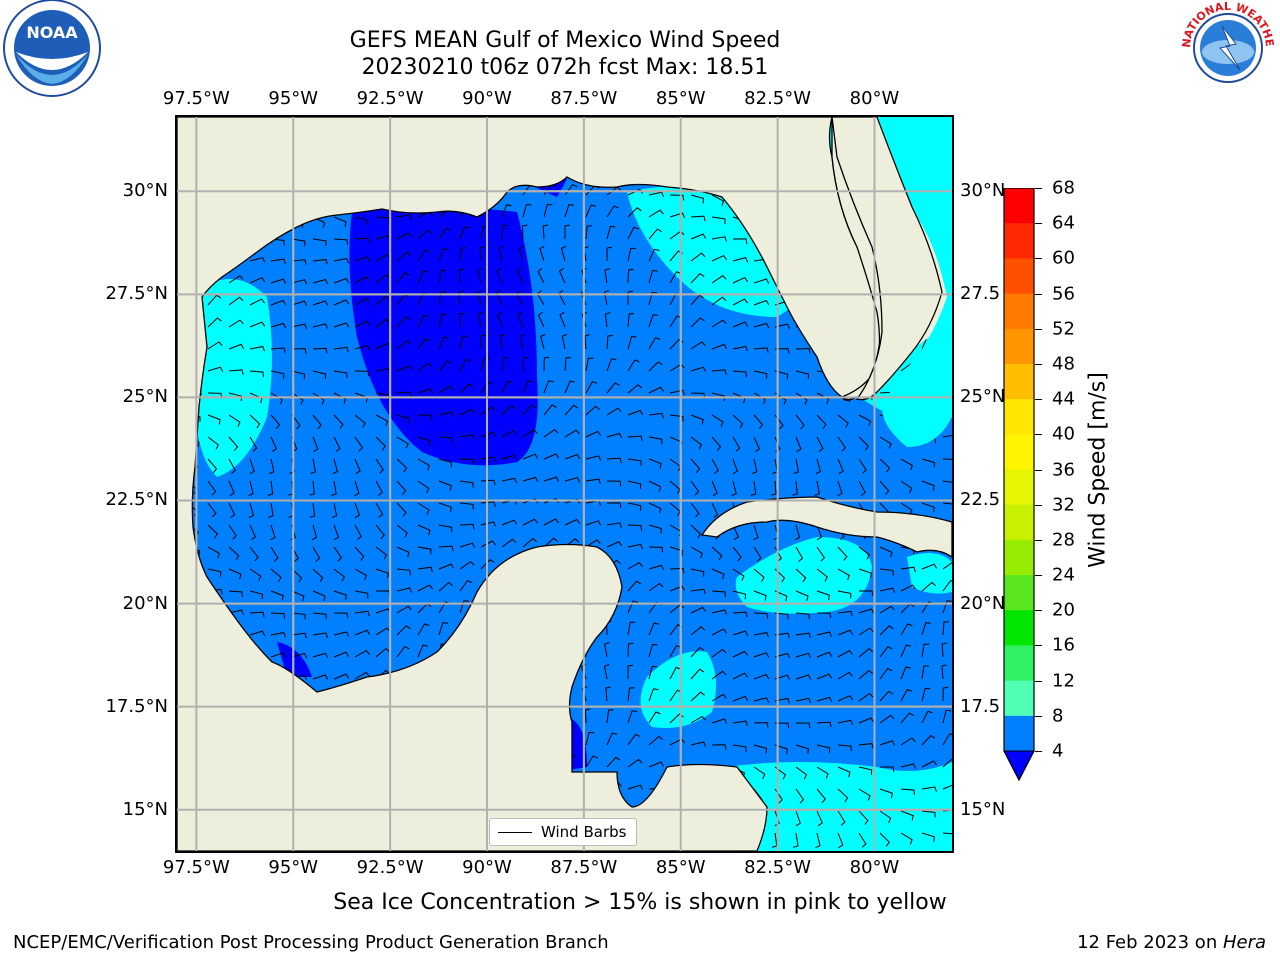 Image resolution: width=1280 pixels, height=960 pixels. I want to click on colorbar-tick-label: 16, so click(1063, 645).